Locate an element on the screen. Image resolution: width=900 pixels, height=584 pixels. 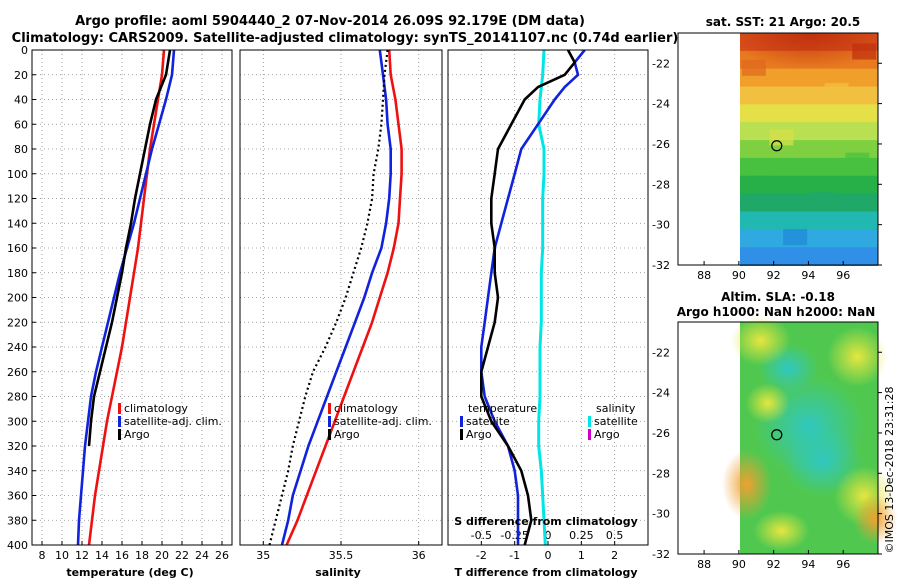
temperature-climatology-line is located at coordinates (126, 297).